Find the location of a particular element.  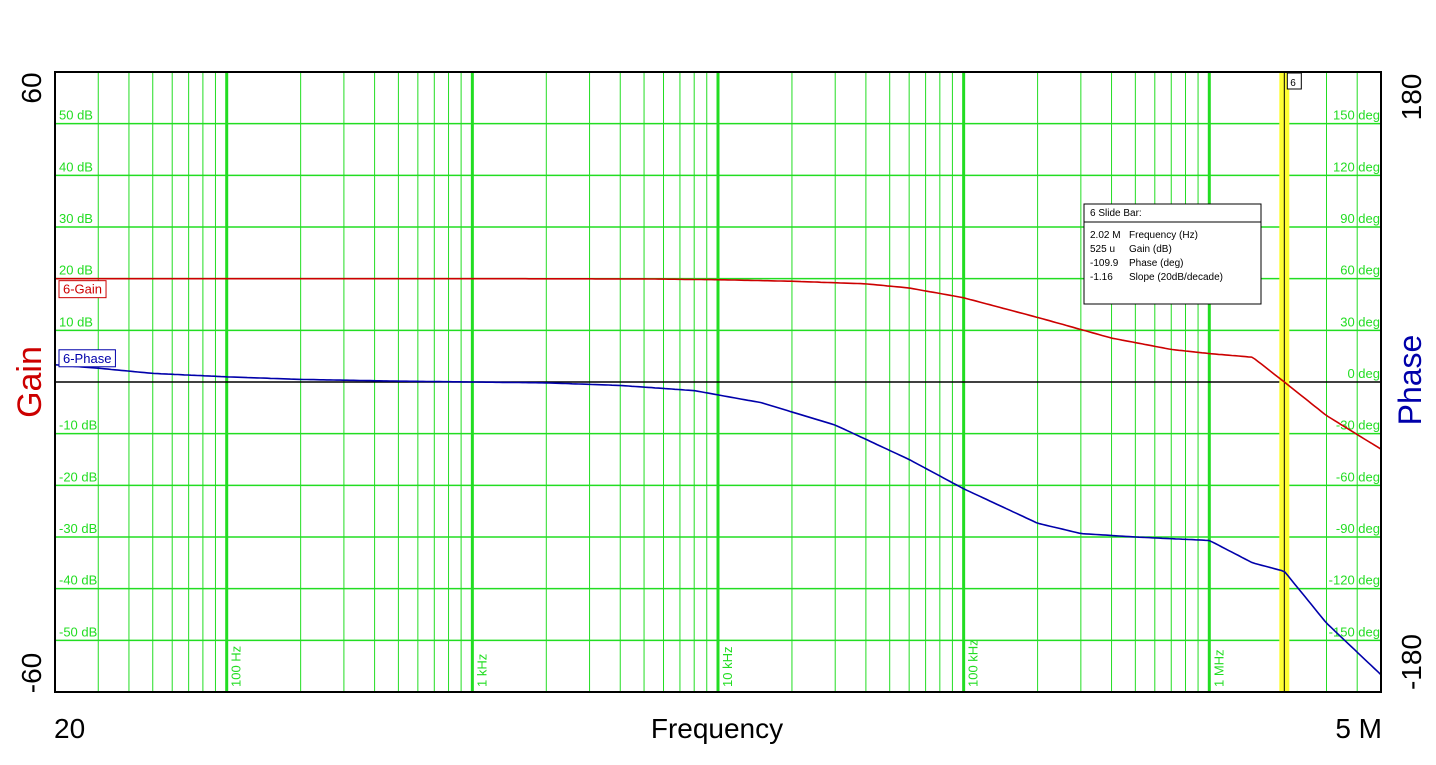

frequency-axis-min: 20 is located at coordinates (69, 728).